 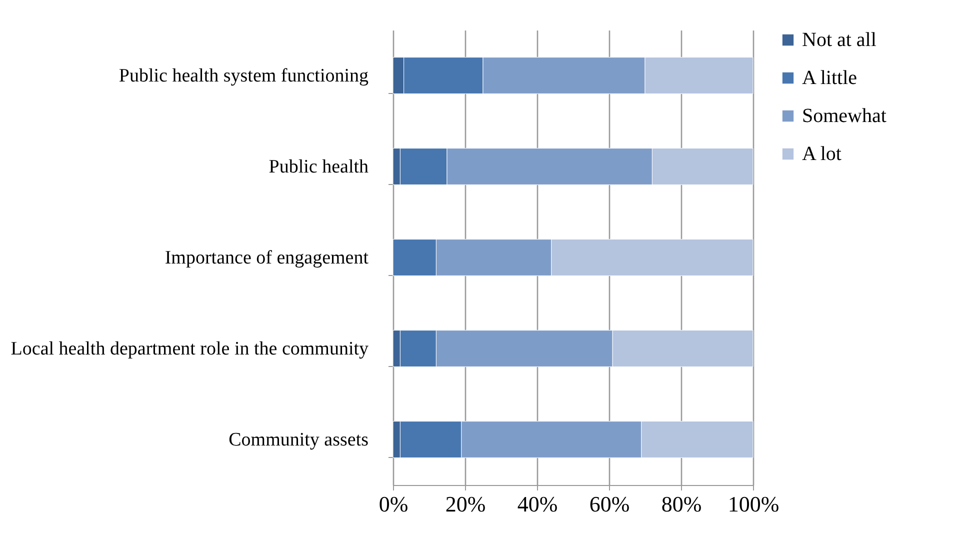 I want to click on legend-label: Not at all, so click(x=839, y=40).